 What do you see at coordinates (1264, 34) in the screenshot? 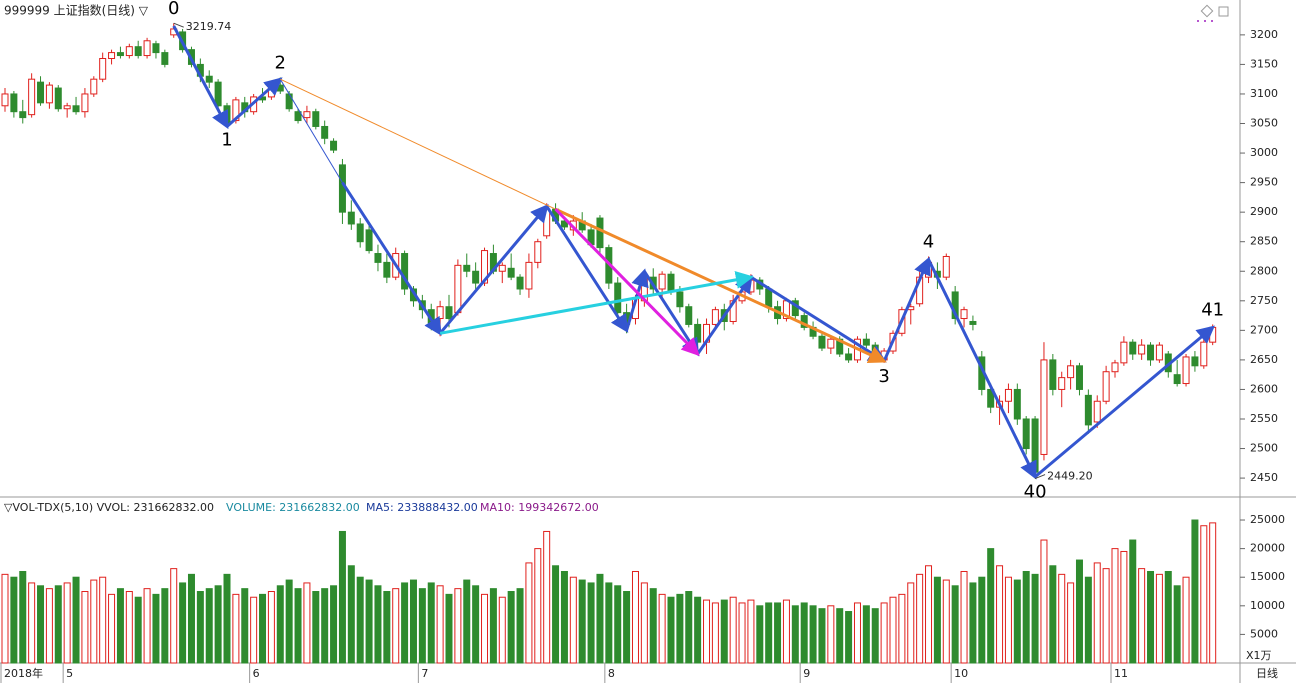
I see `y-tick-label: 3200` at bounding box center [1264, 34].